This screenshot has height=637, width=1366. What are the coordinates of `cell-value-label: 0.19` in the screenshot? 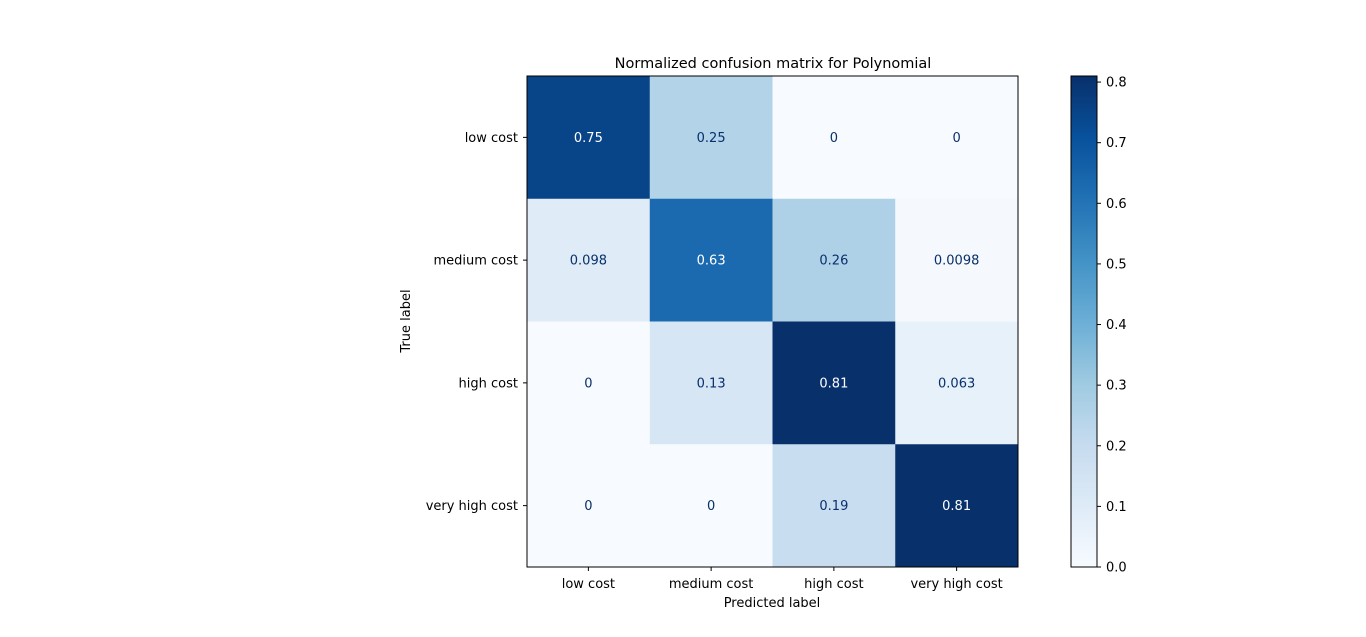 It's located at (833, 506).